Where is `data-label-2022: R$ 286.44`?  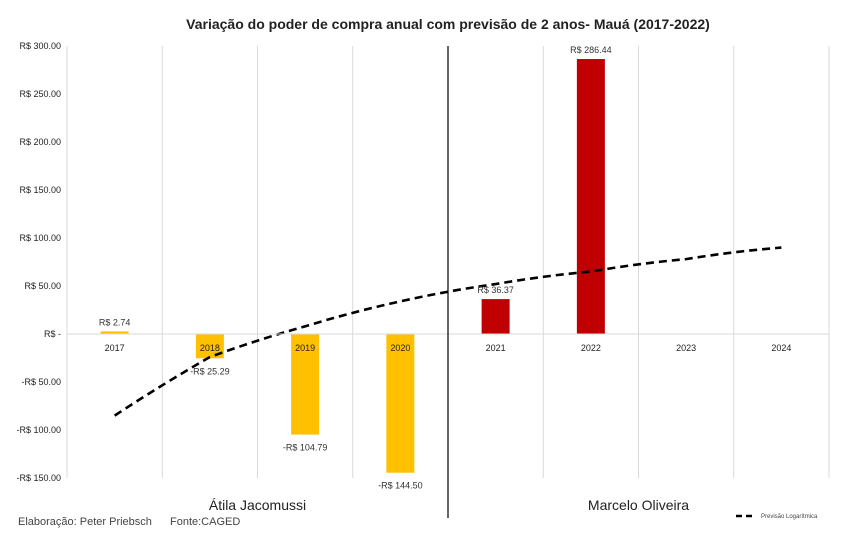
data-label-2022: R$ 286.44 is located at coordinates (591, 50).